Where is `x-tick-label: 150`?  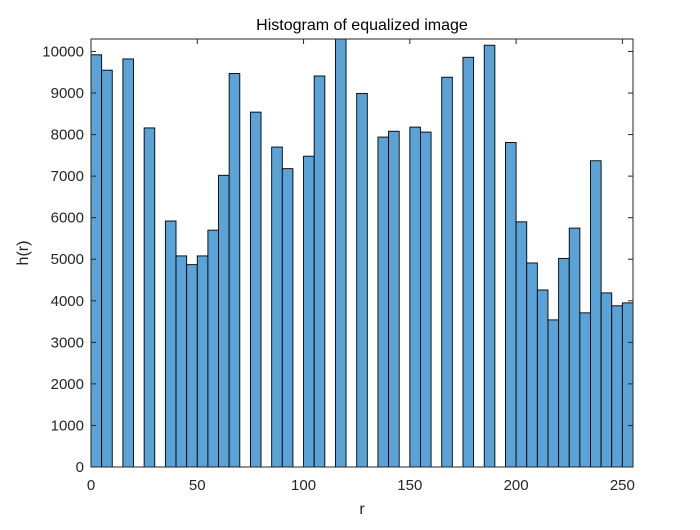 x-tick-label: 150 is located at coordinates (409, 485).